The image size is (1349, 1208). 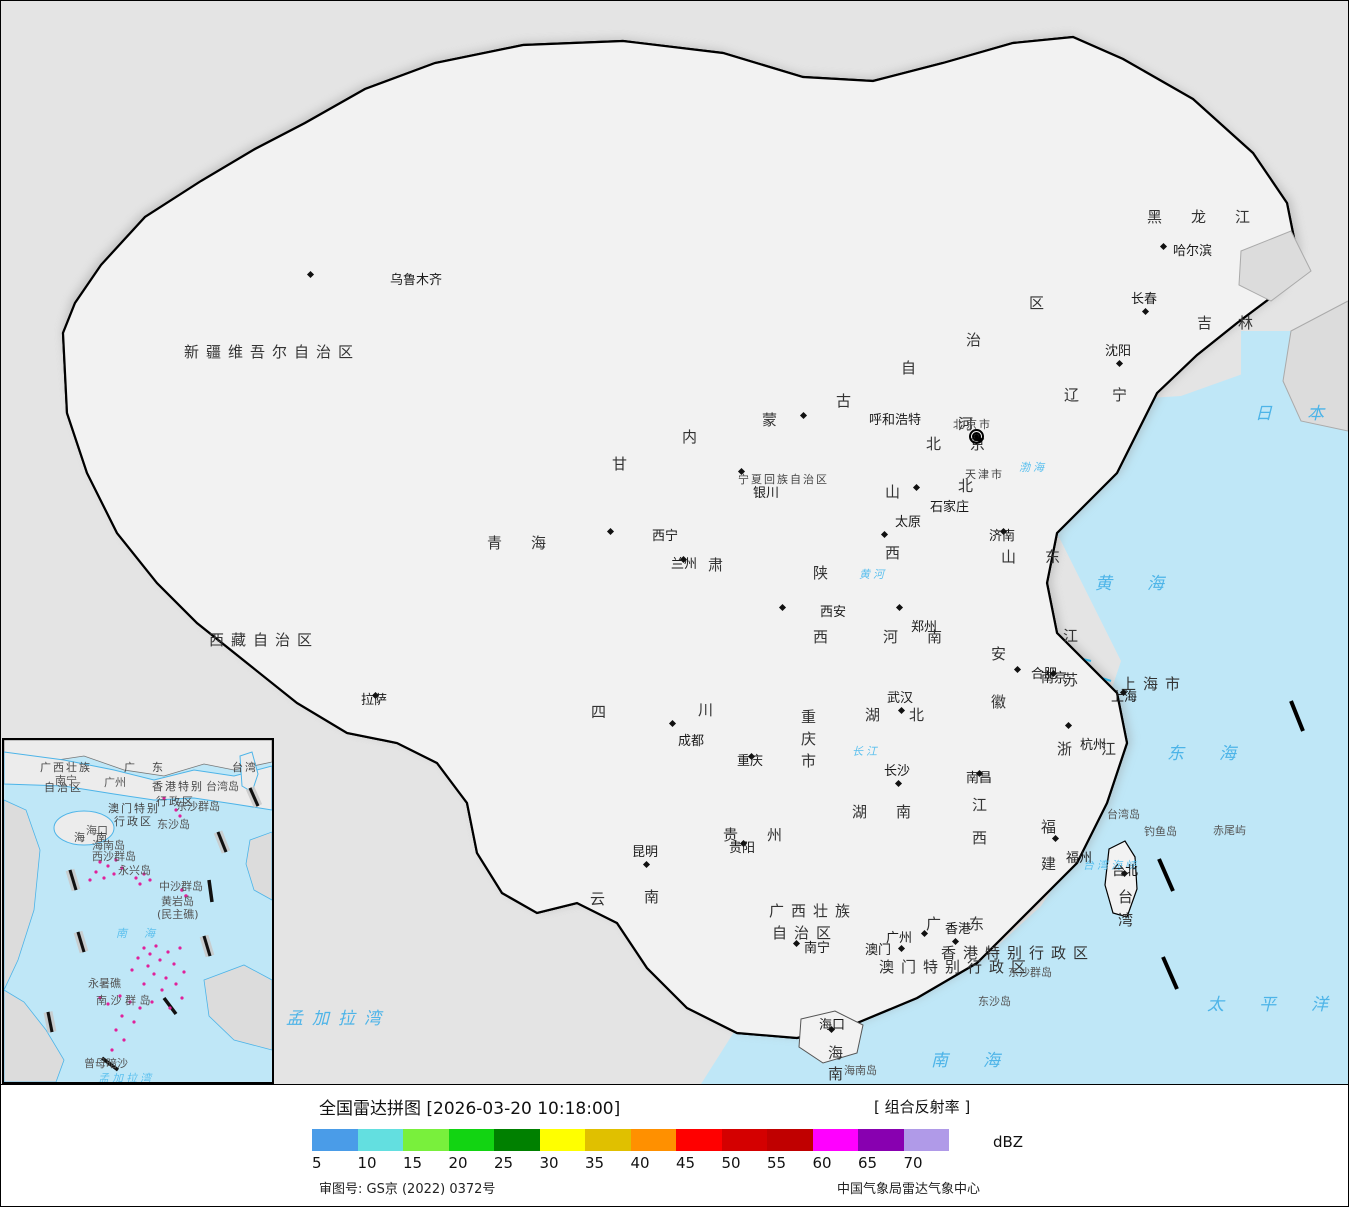 I want to click on tick-45: 45, so click(x=686, y=1163).